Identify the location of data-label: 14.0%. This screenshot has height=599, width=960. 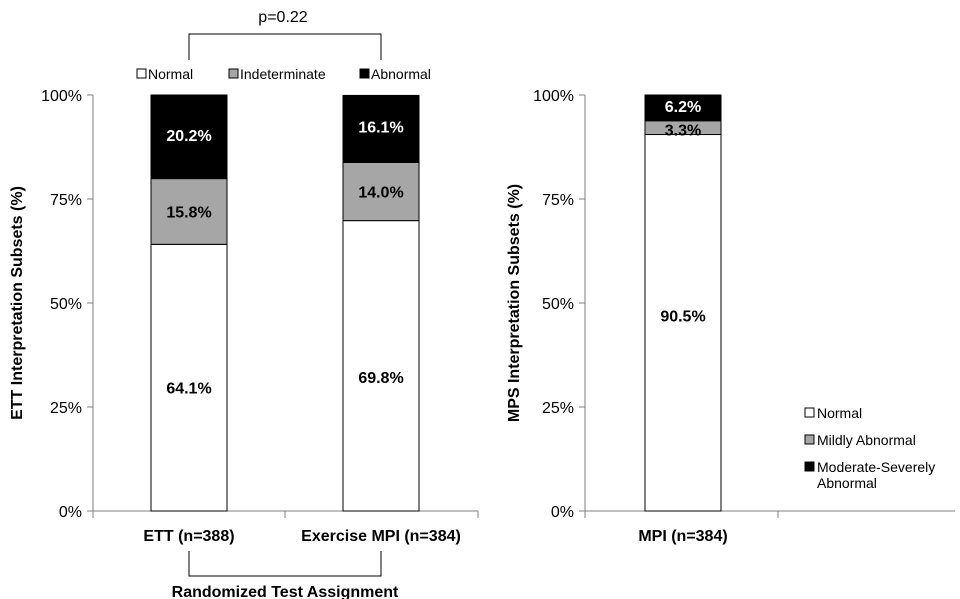
(380, 193).